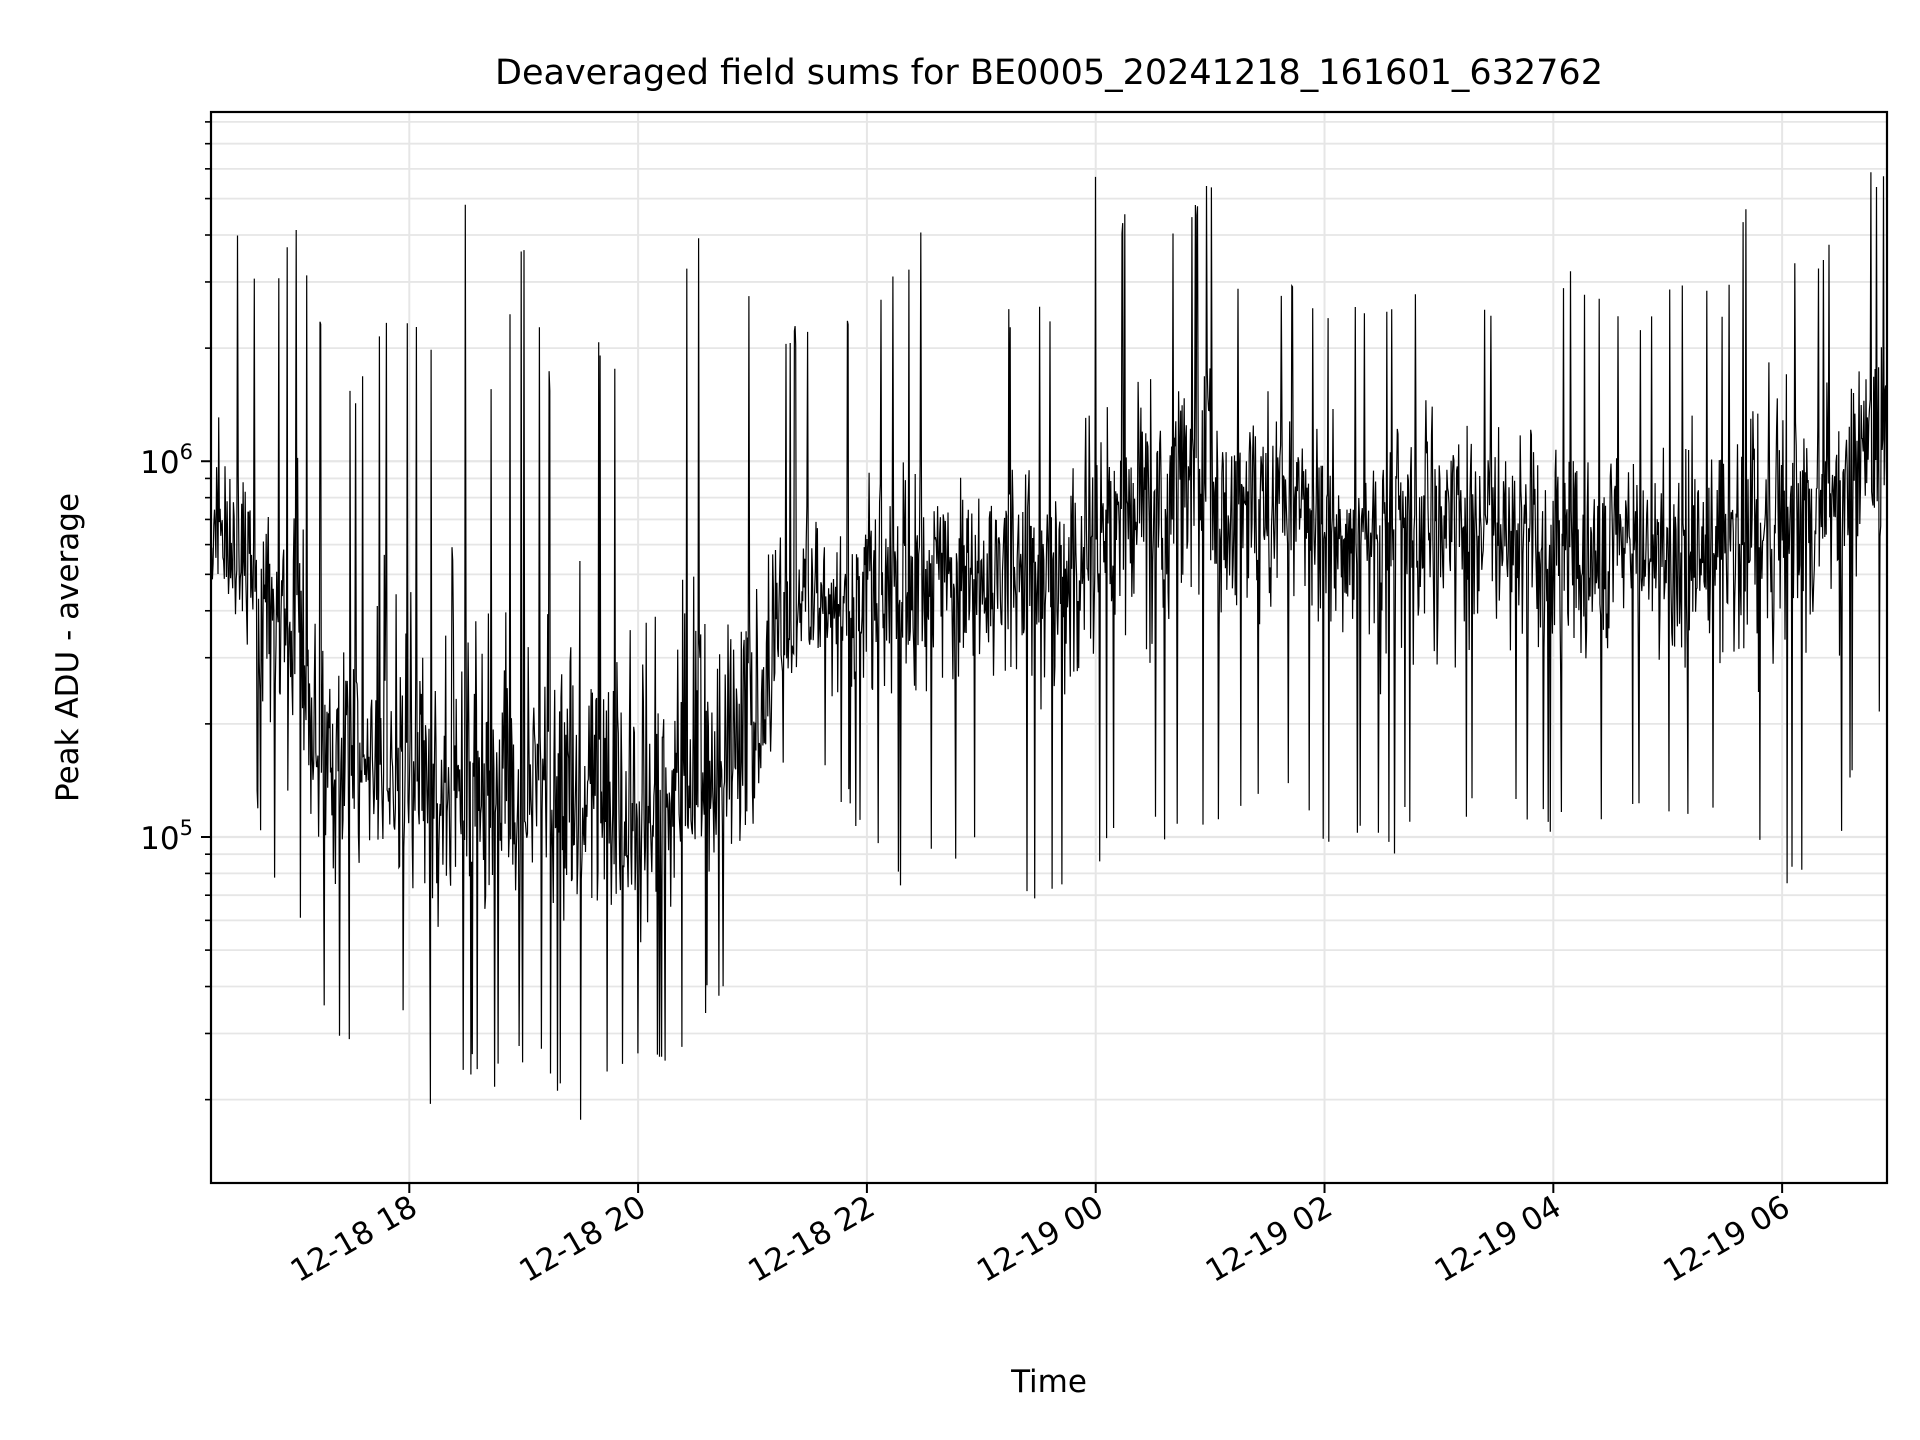 Image resolution: width=1920 pixels, height=1440 pixels. Describe the element at coordinates (186, 828) in the screenshot. I see `y-tick-exponent: 5` at that location.